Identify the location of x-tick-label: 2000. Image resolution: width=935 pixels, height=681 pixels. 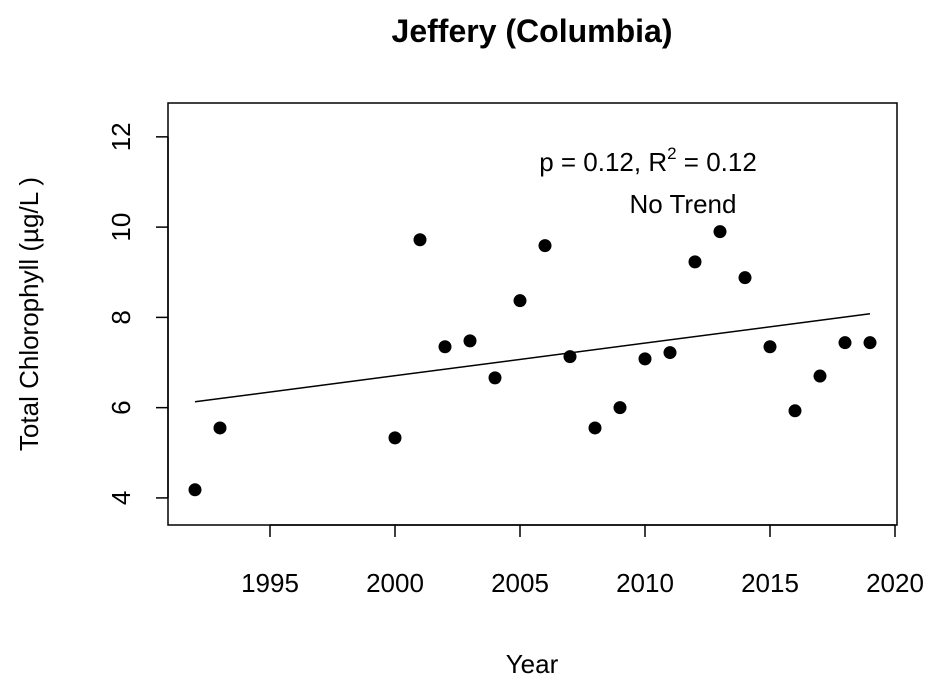
(395, 583).